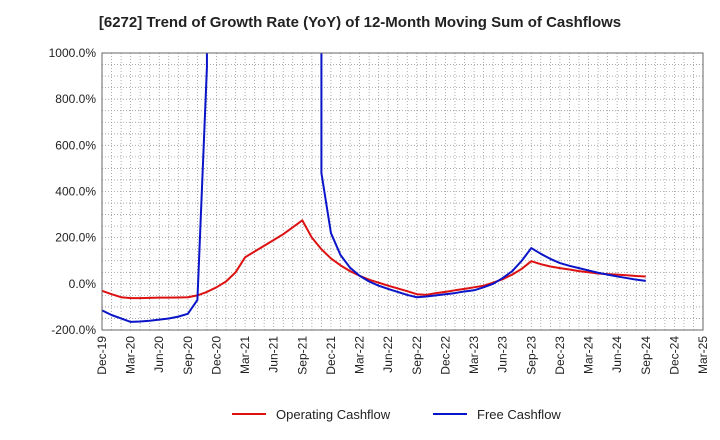 The width and height of the screenshot is (720, 440). Describe the element at coordinates (560, 355) in the screenshot. I see `x-tick-label: Dec-23` at that location.